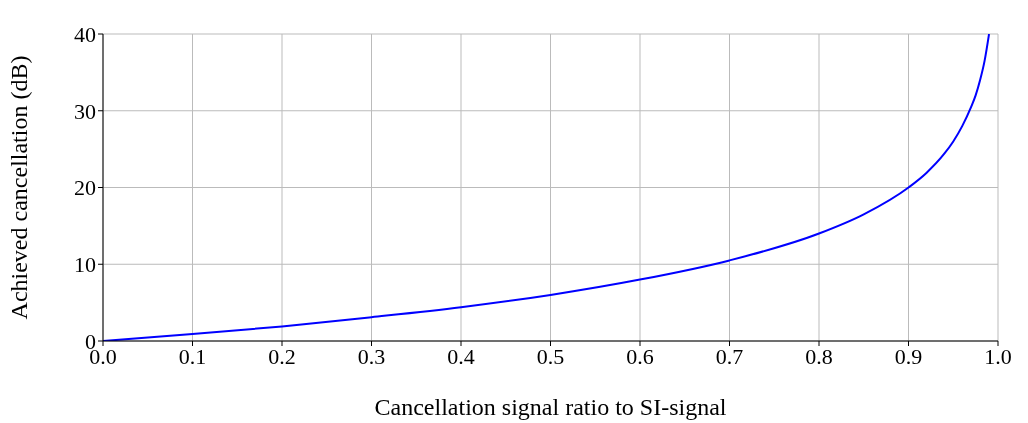  What do you see at coordinates (85, 111) in the screenshot?
I see `y-tick-label: 30` at bounding box center [85, 111].